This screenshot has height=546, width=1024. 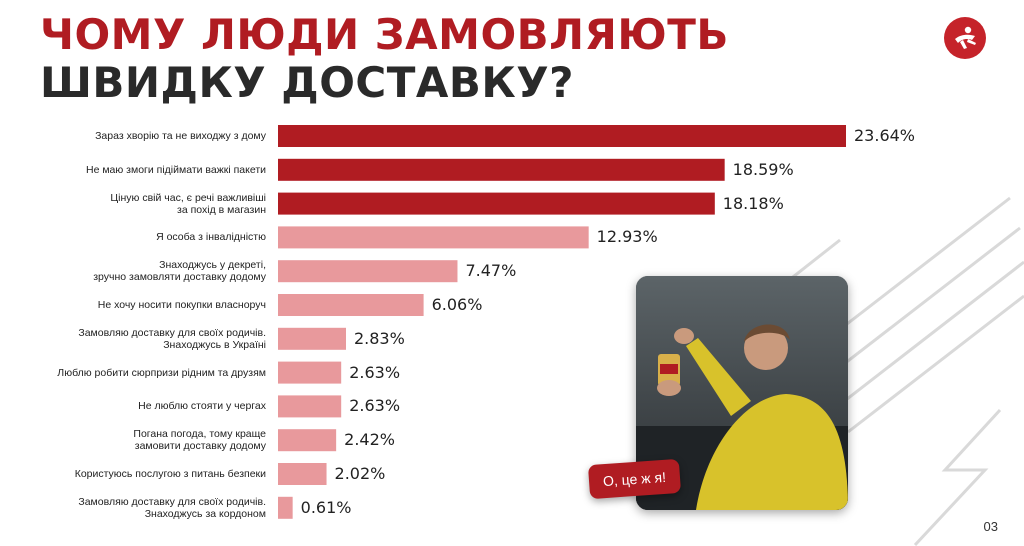 I want to click on page-number: 03, so click(x=990, y=526).